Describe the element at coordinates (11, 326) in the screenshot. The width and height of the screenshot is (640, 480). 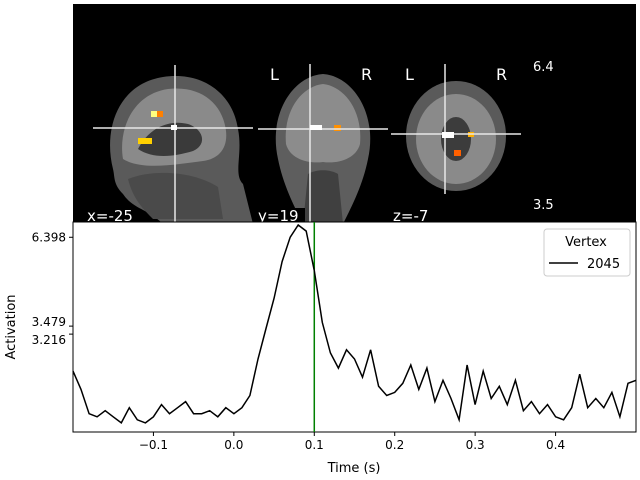
I see `y-axis-label: Activation` at that location.